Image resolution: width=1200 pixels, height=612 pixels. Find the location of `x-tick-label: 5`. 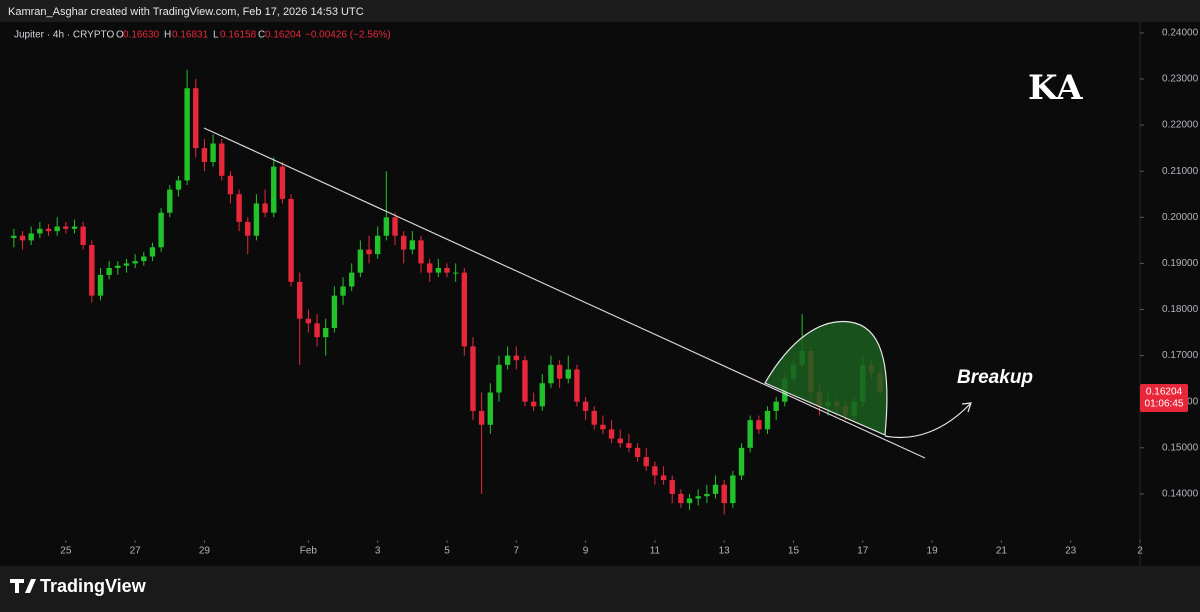

x-tick-label: 5 is located at coordinates (447, 551).